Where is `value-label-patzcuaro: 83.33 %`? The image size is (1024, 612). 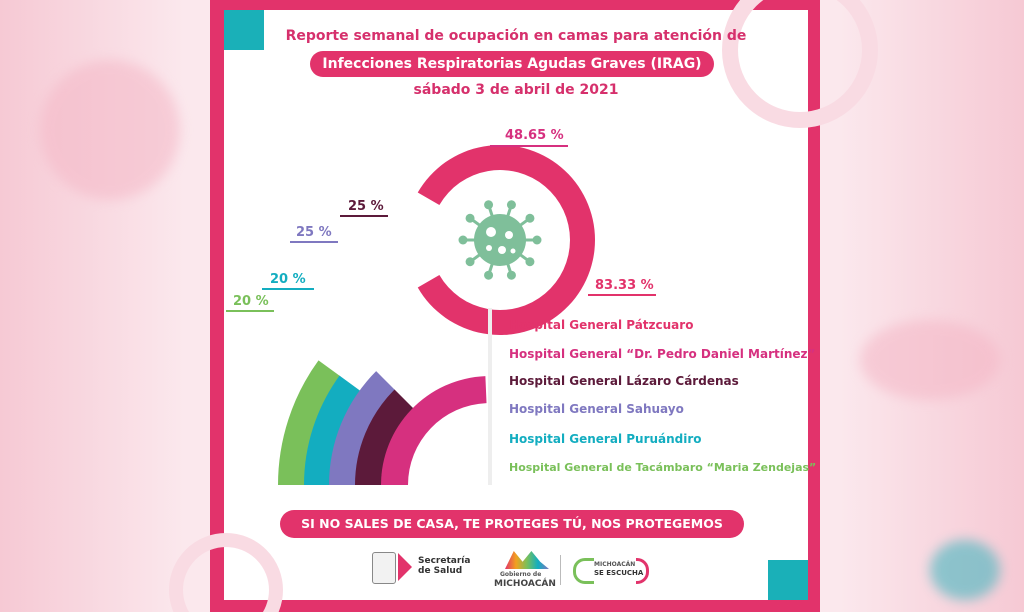
value-label-patzcuaro: 83.33 % is located at coordinates (624, 285).